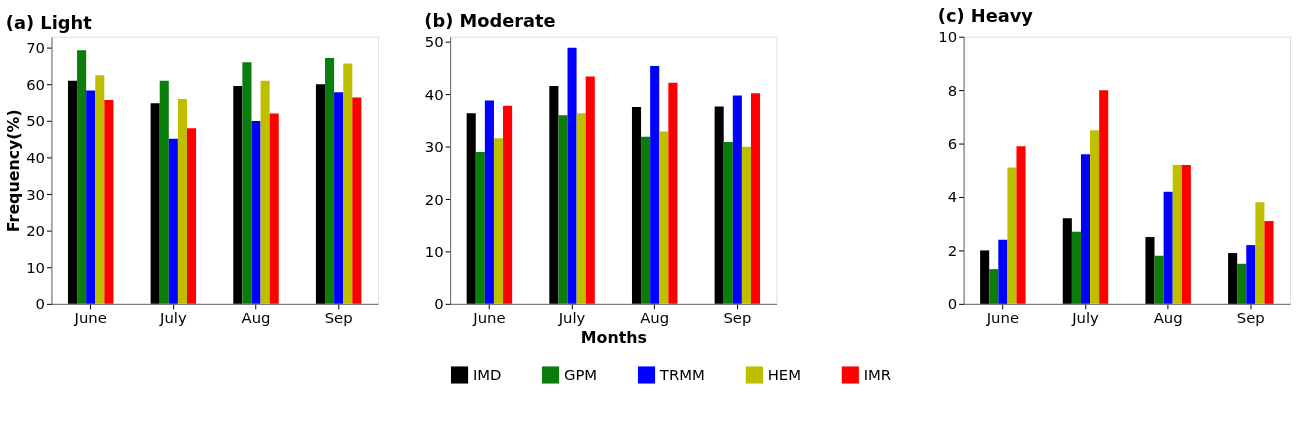 The image size is (1296, 448). What do you see at coordinates (490, 21) in the screenshot?
I see `chart-title: (b) Moderate` at bounding box center [490, 21].